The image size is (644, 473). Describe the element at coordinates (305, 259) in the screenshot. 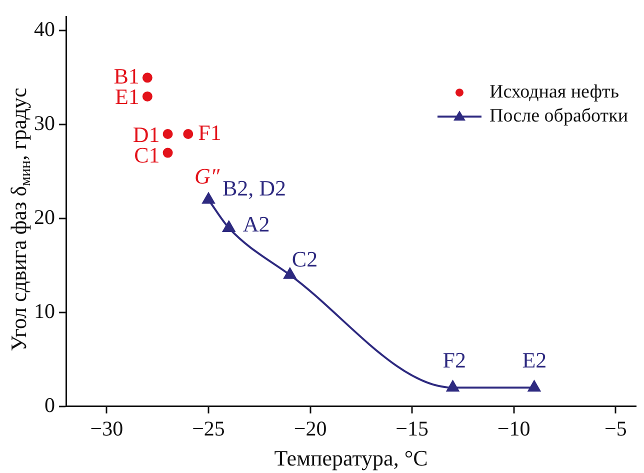

I see `annotation: C2` at that location.